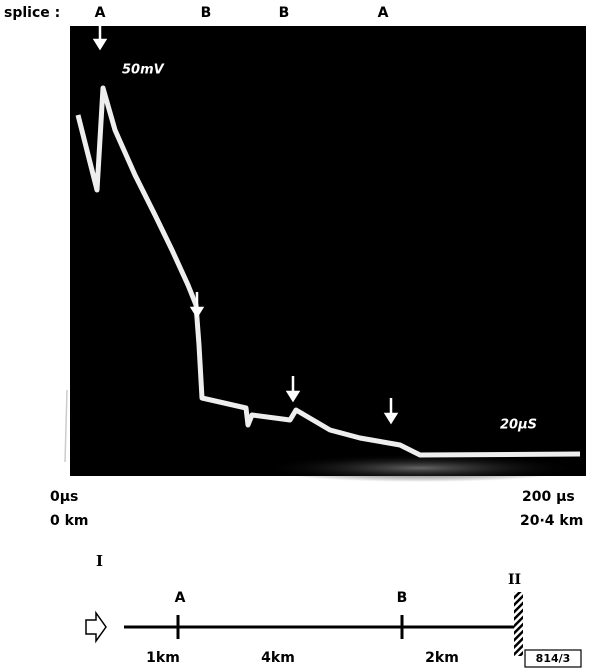 Image resolution: width=596 pixels, height=669 pixels. What do you see at coordinates (548, 497) in the screenshot?
I see `end-time: 200 µs` at bounding box center [548, 497].